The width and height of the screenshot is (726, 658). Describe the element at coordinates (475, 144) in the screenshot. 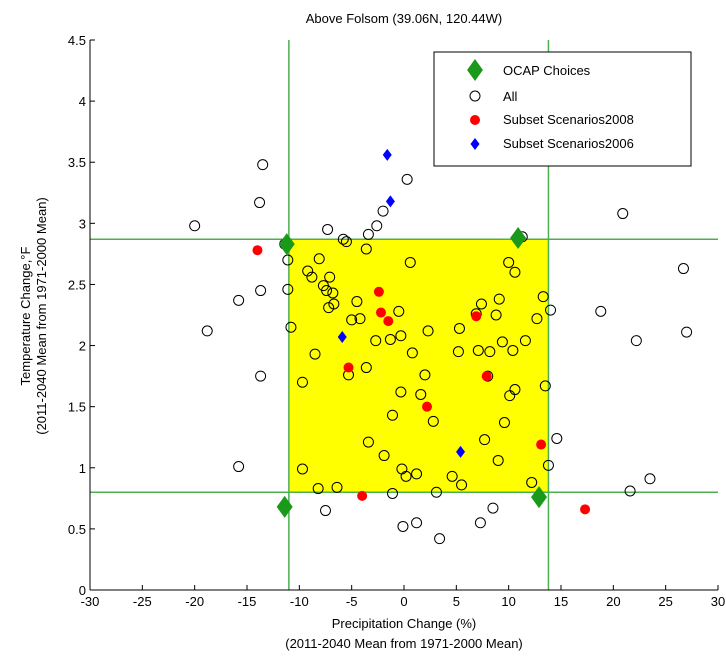

I see `legend-symbol-subset-2006` at that location.